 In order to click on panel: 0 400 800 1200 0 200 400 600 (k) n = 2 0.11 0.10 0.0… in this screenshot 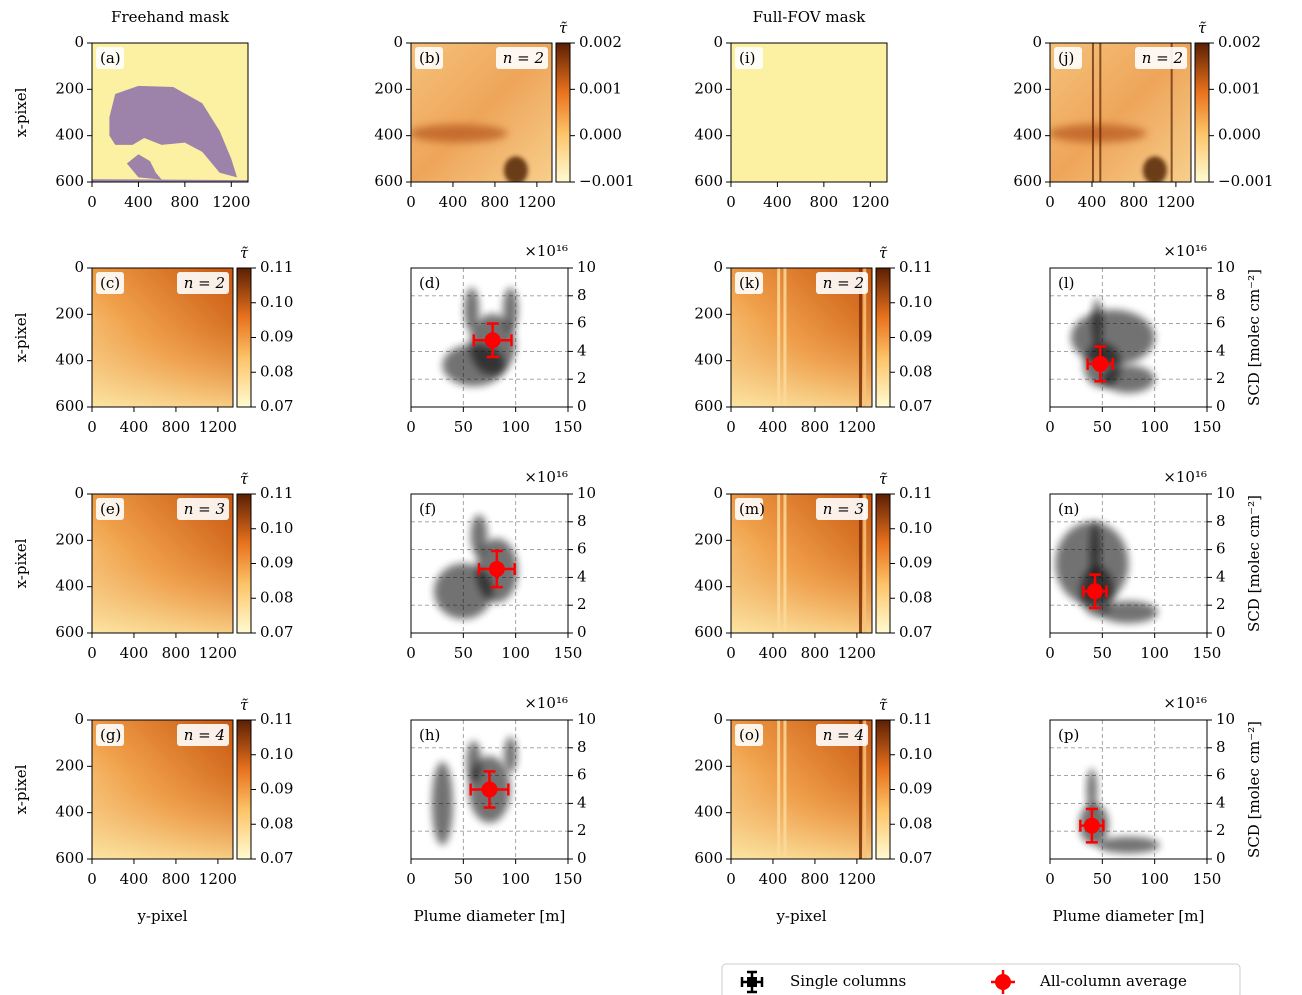, I will do `click(813, 340)`.